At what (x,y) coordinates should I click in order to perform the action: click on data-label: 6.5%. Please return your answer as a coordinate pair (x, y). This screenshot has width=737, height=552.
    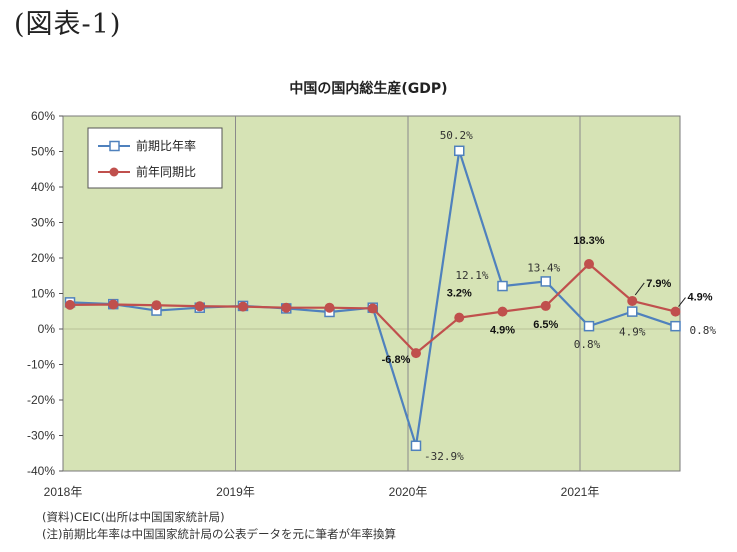
    Looking at the image, I should click on (545, 325).